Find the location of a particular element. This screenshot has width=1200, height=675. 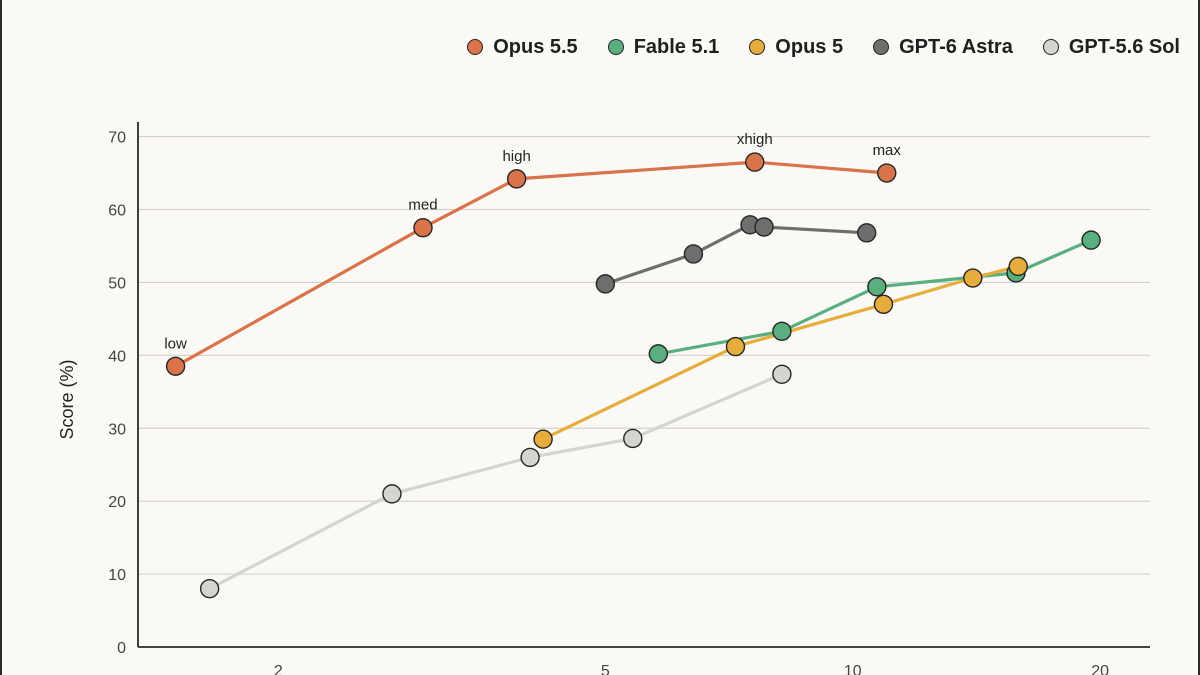

y-tick-label: 60 is located at coordinates (117, 211).